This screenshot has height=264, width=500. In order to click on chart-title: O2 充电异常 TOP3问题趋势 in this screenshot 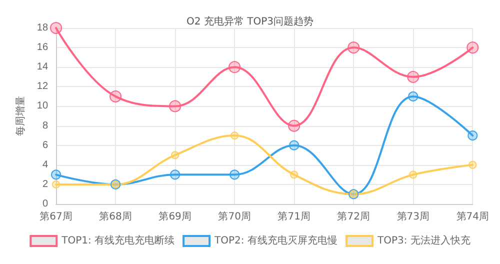, I will do `click(250, 22)`.